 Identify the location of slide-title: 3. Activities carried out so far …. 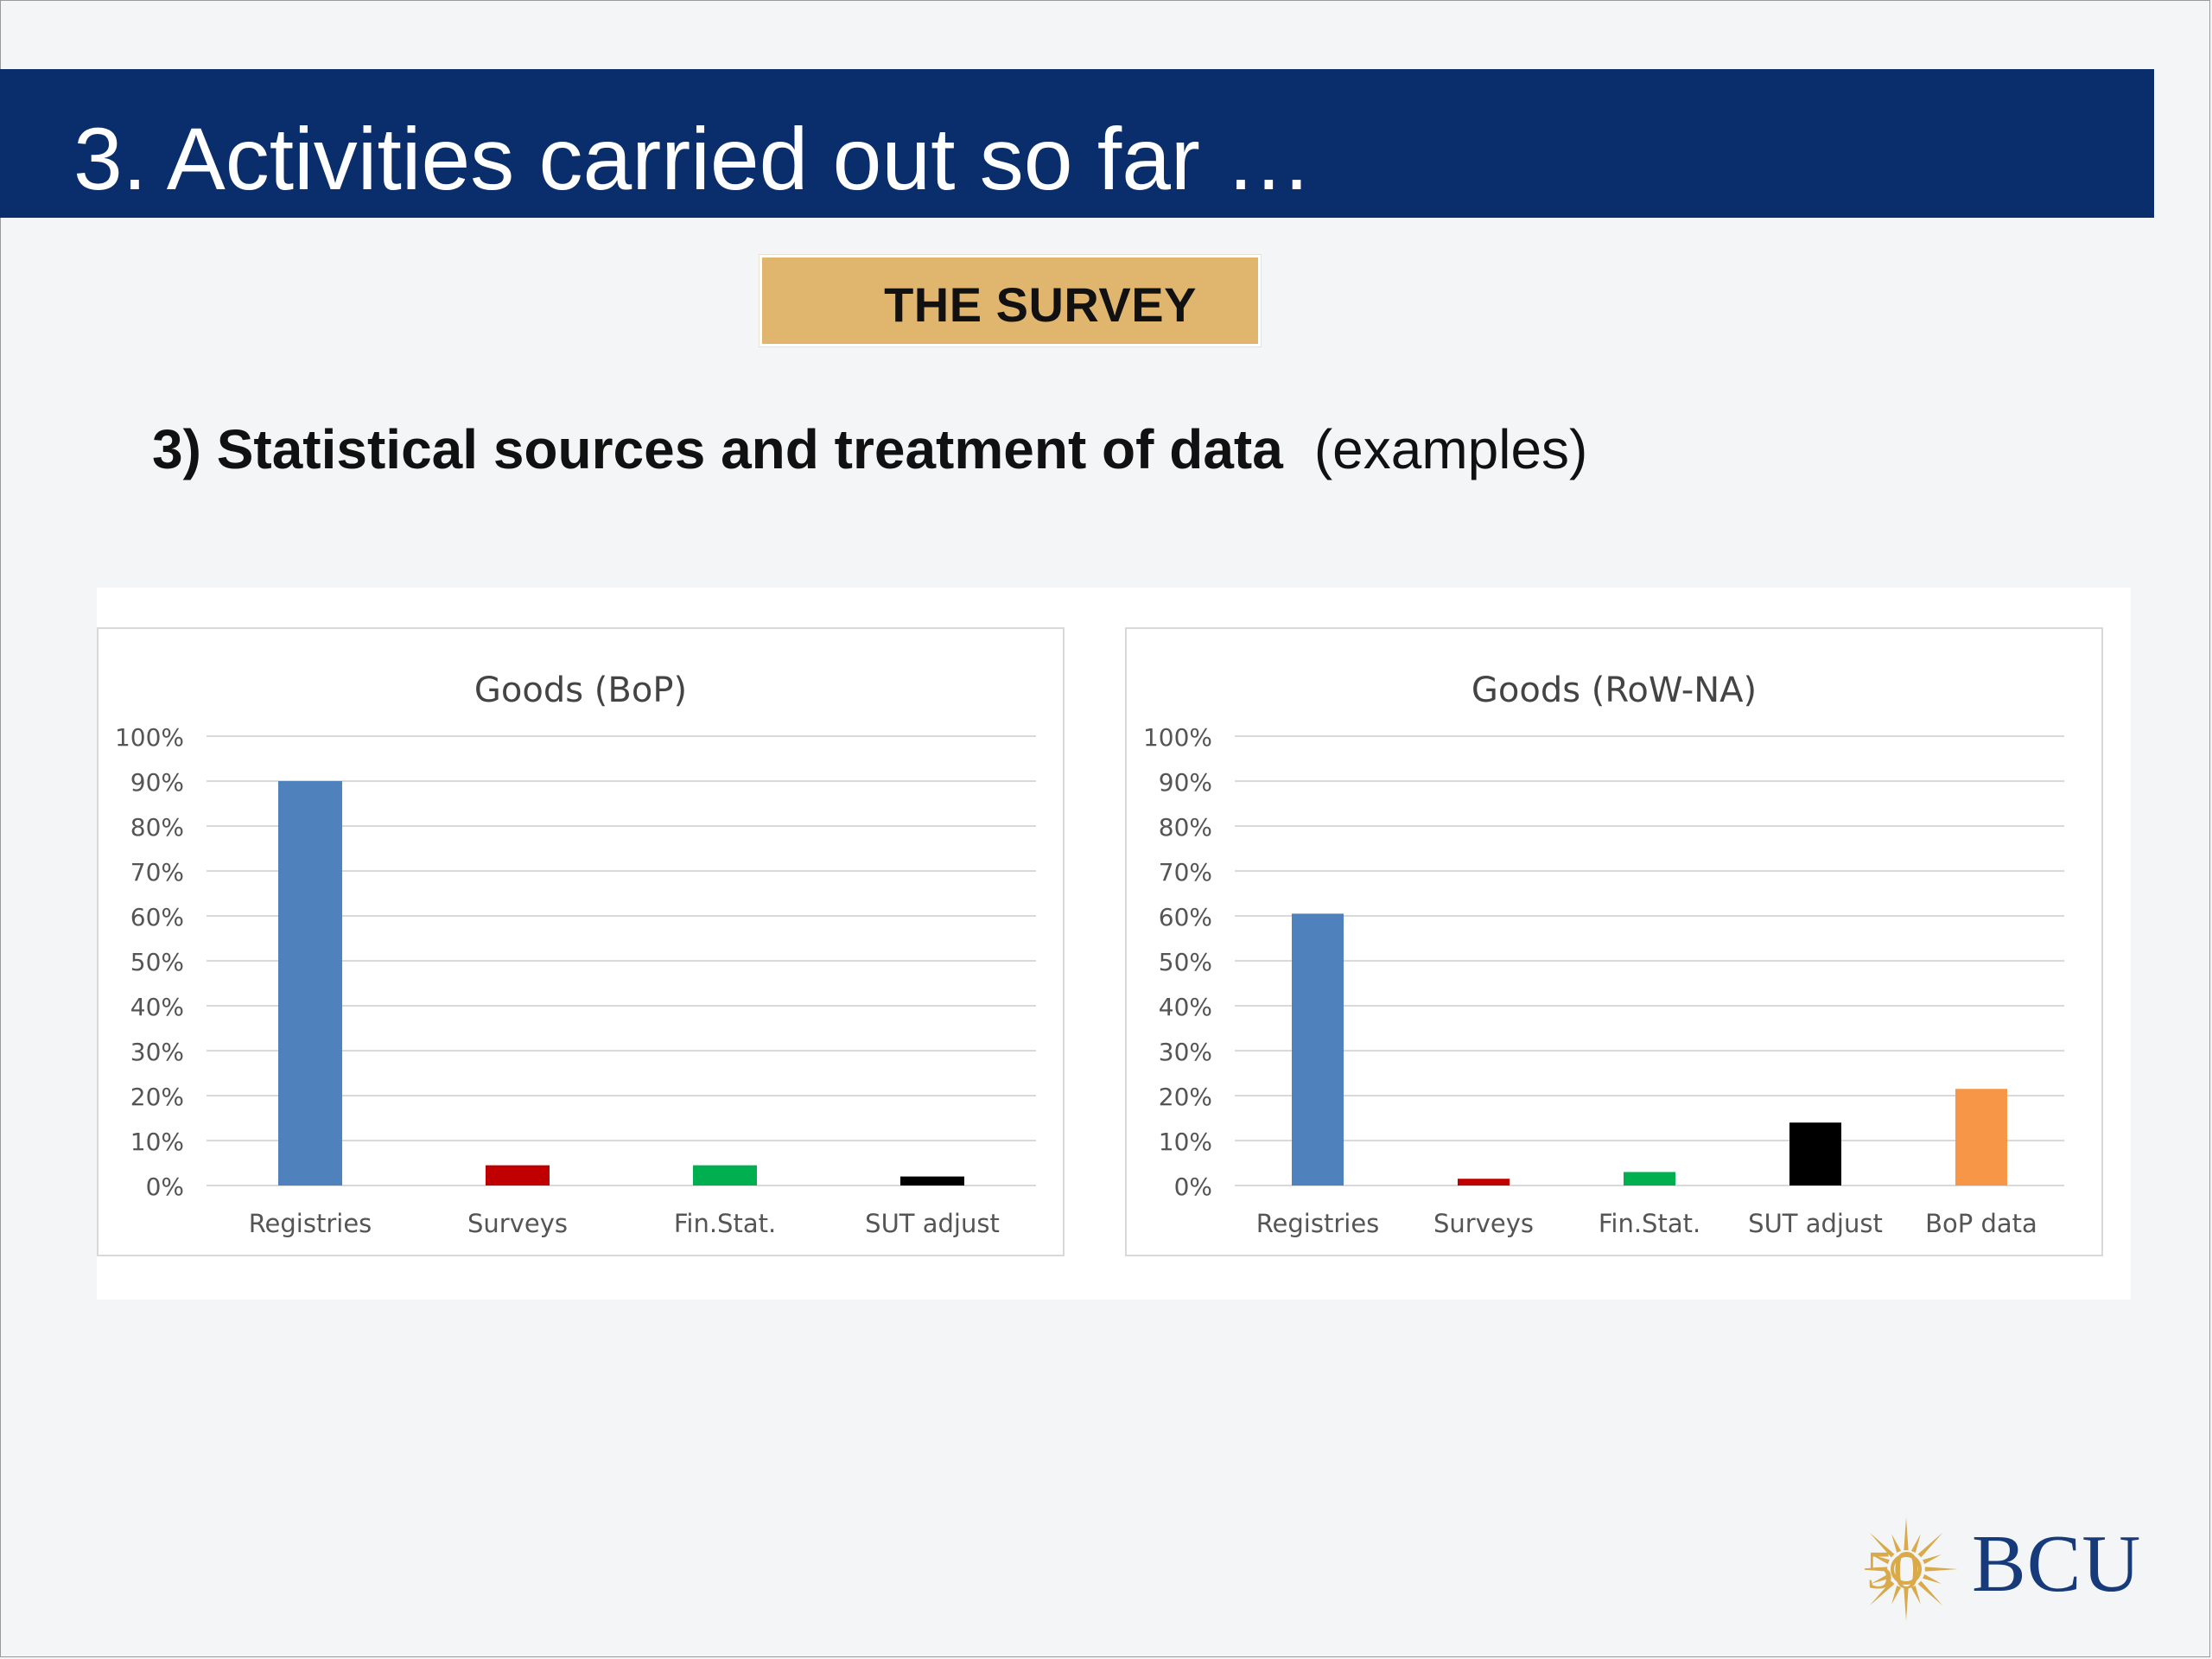
(693, 159).